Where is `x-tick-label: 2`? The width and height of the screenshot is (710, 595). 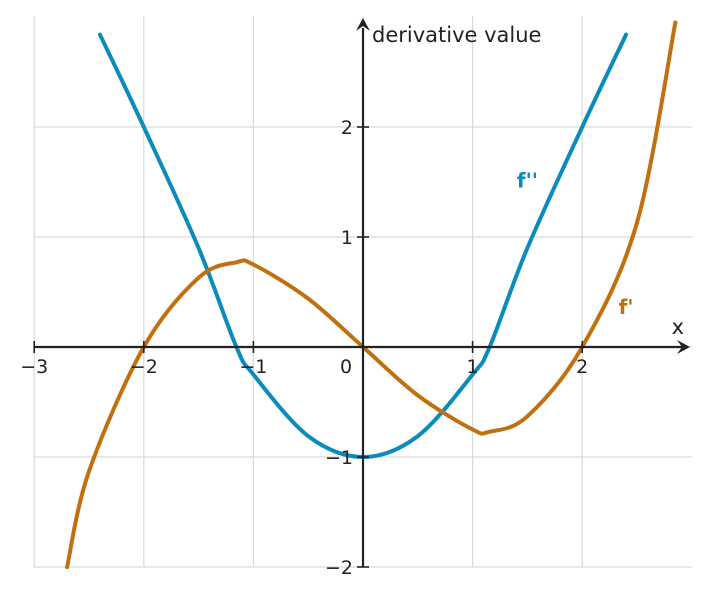
x-tick-label: 2 is located at coordinates (582, 367).